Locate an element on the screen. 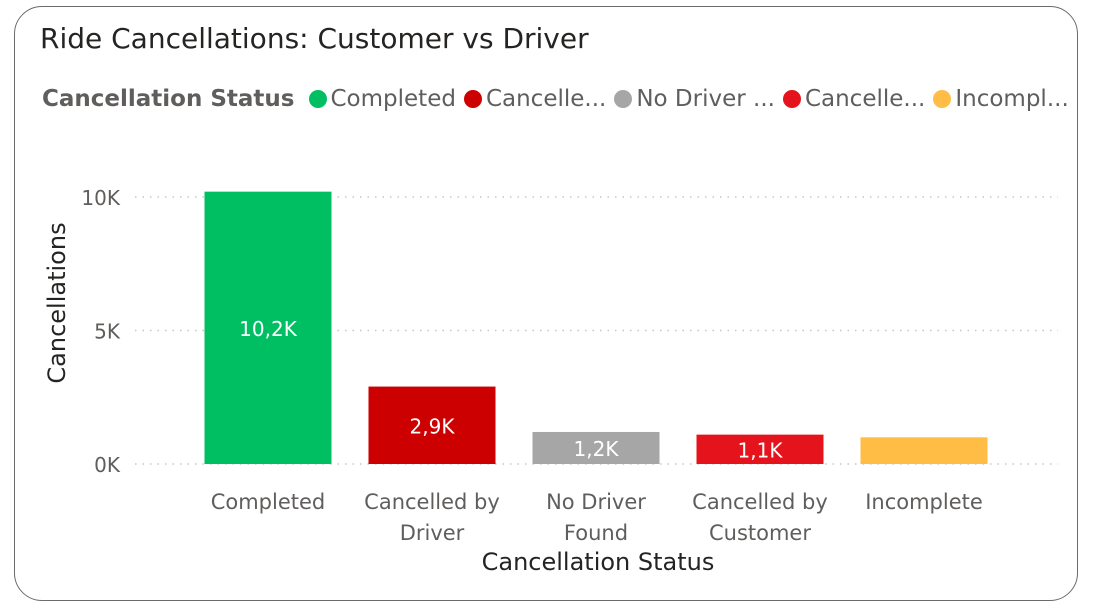 This screenshot has height=610, width=1095. x-axis-label: Cancellation Status is located at coordinates (598, 562).